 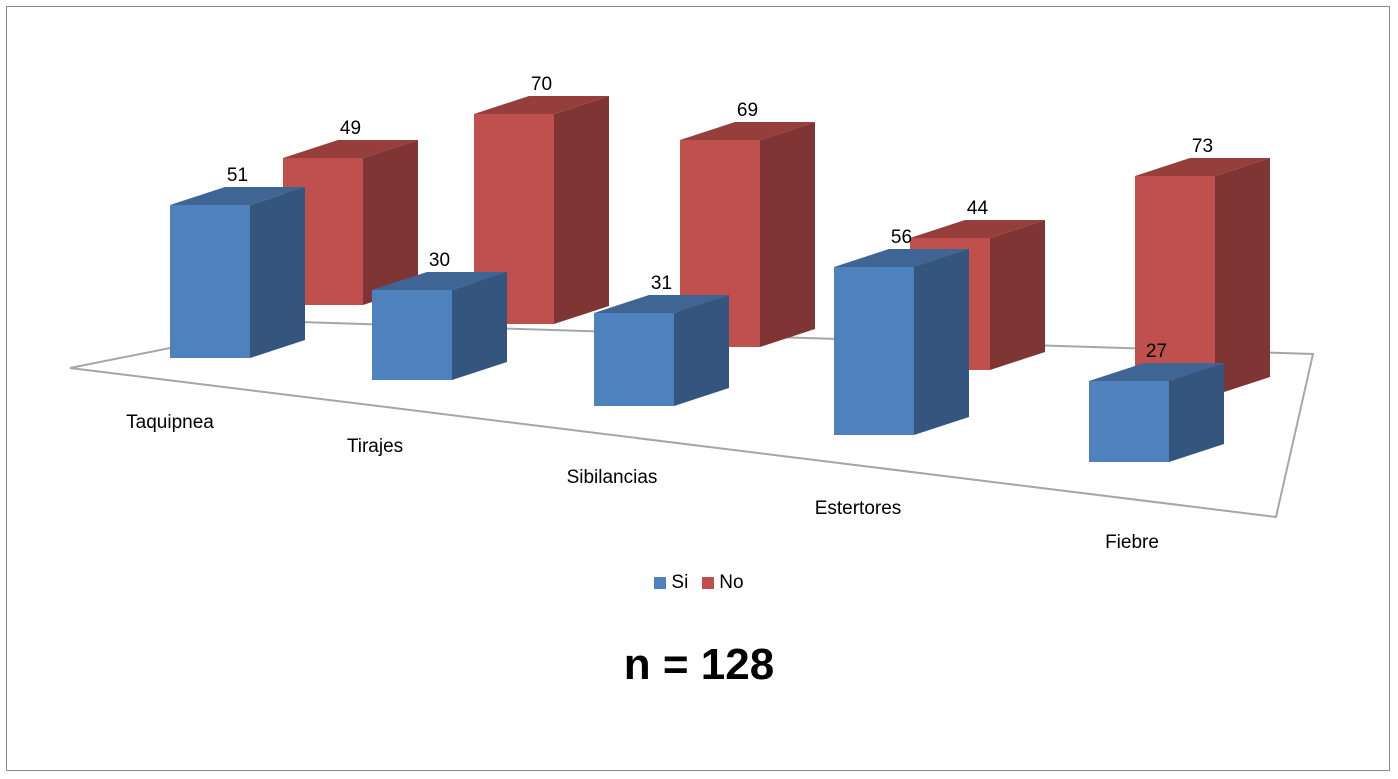 What do you see at coordinates (541, 105) in the screenshot?
I see `bar-no-tirajes-top` at bounding box center [541, 105].